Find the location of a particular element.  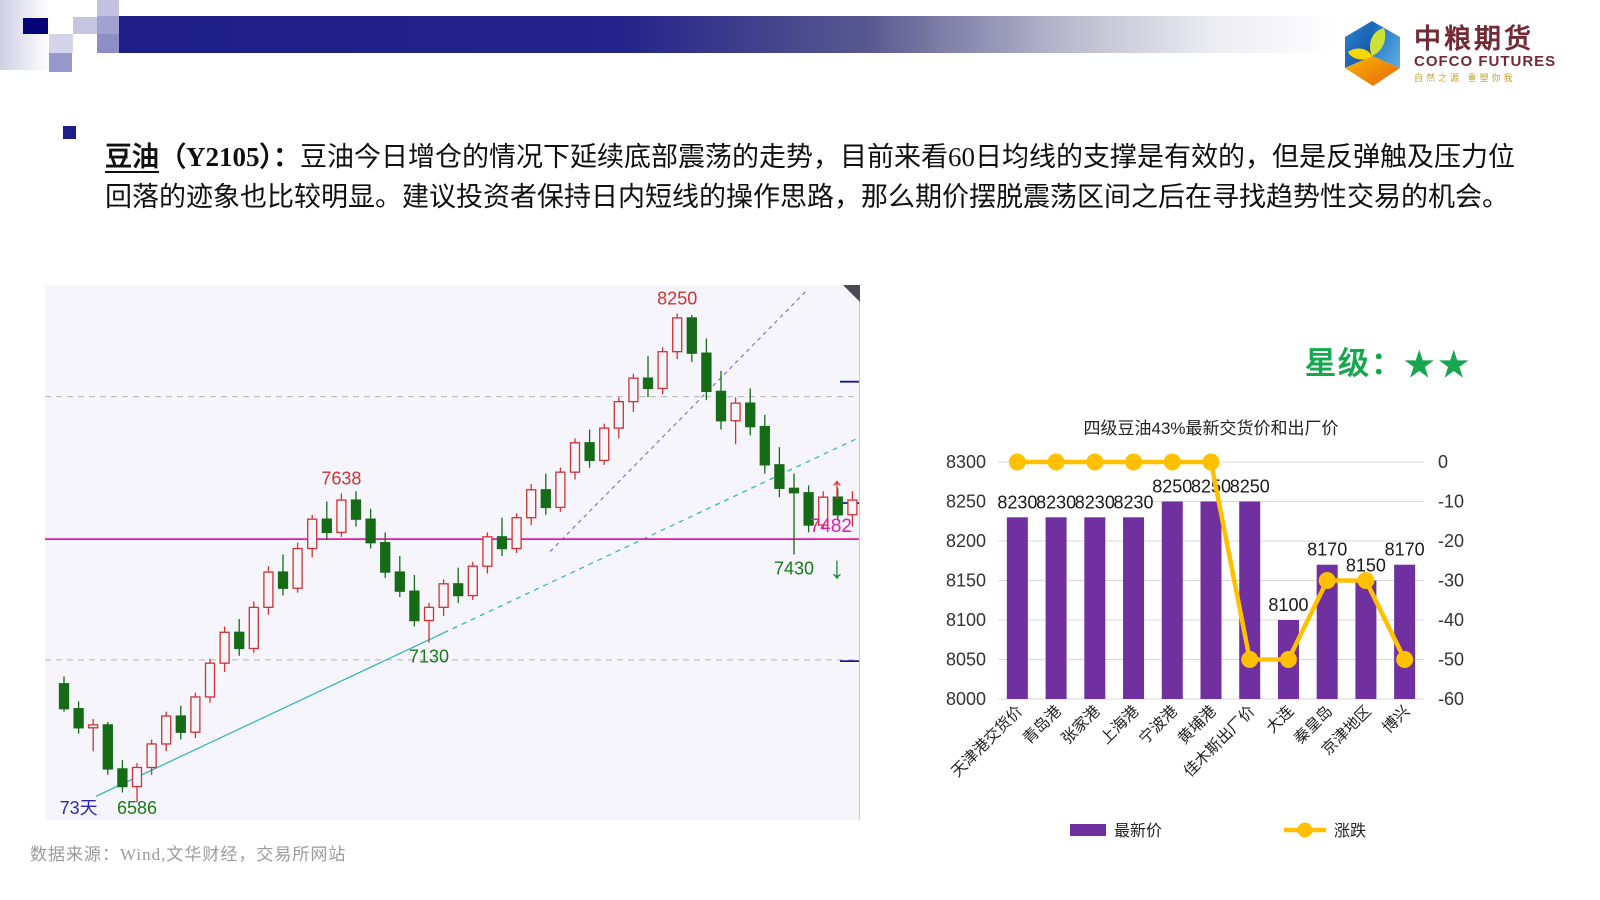

logo-name-cn: 中粮期货 is located at coordinates (1474, 39).